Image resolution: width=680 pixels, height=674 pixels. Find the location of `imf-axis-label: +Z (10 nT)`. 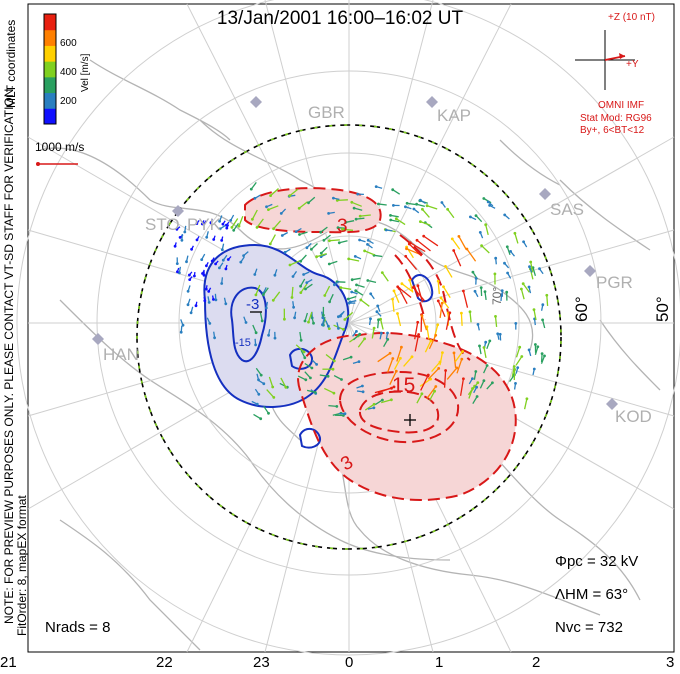

imf-axis-label: +Z (10 nT) is located at coordinates (631, 17).